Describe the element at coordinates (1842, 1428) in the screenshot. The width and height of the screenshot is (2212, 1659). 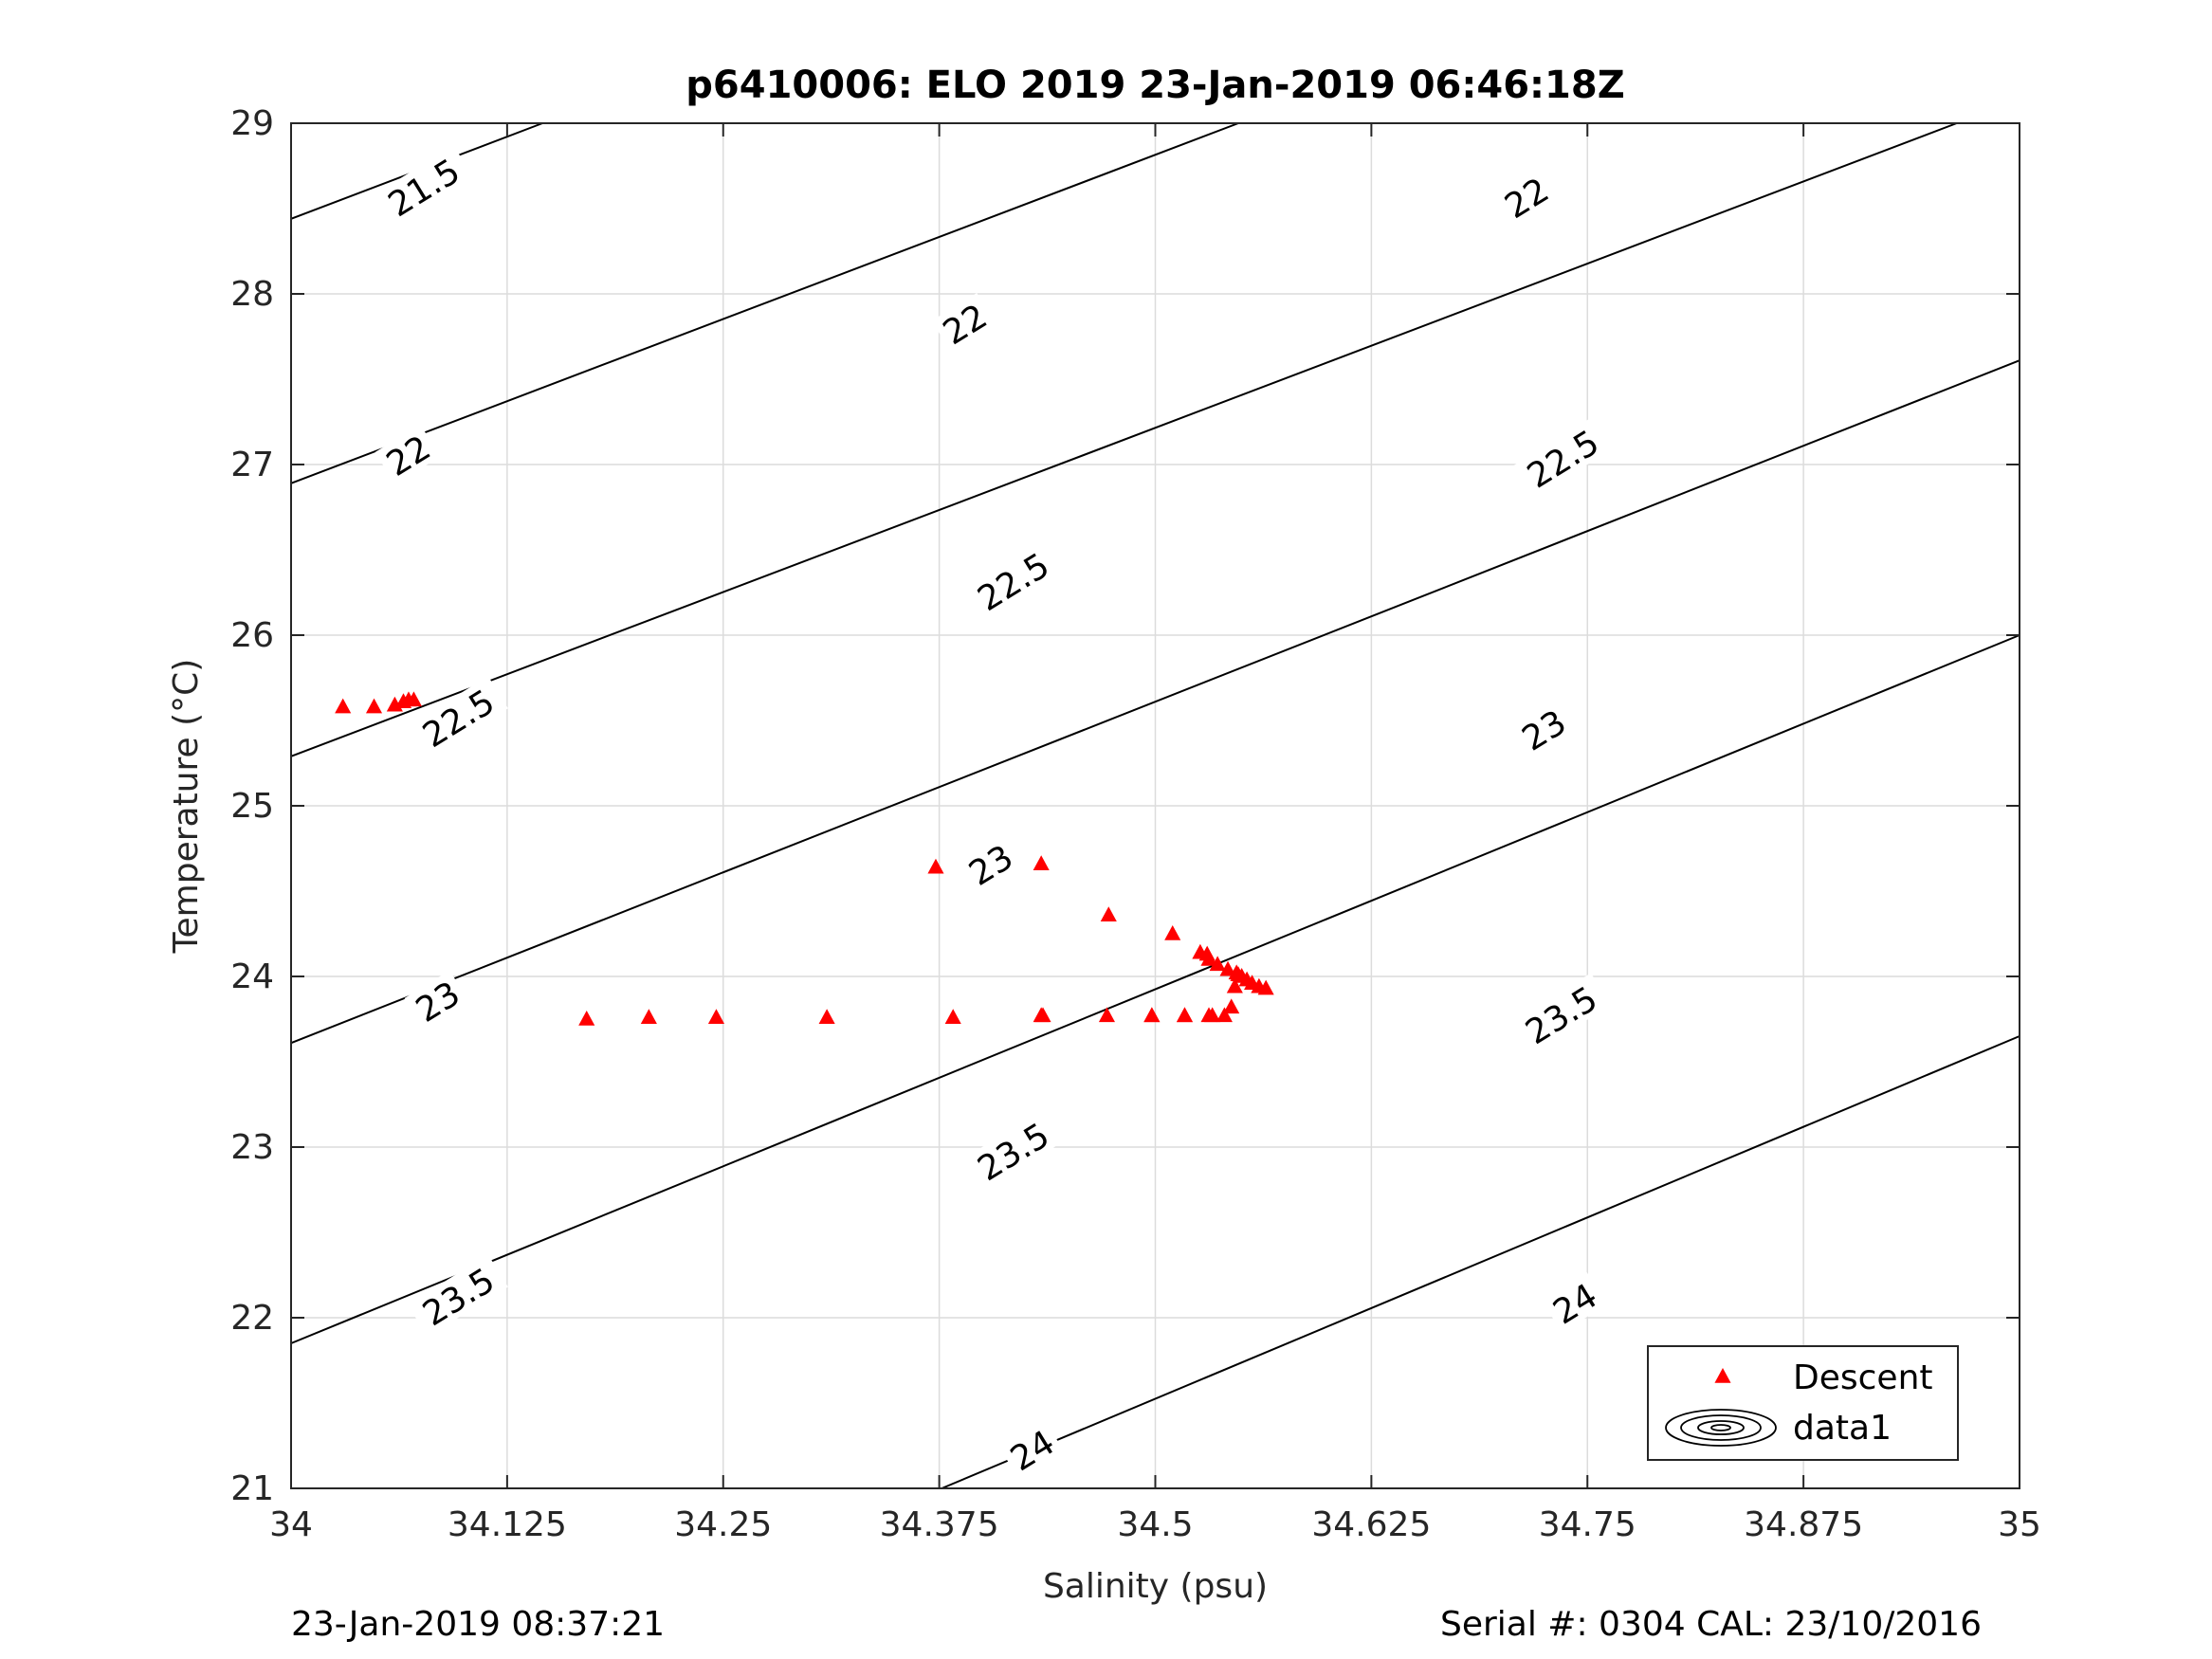
I see `legend-label-data1: data1` at that location.